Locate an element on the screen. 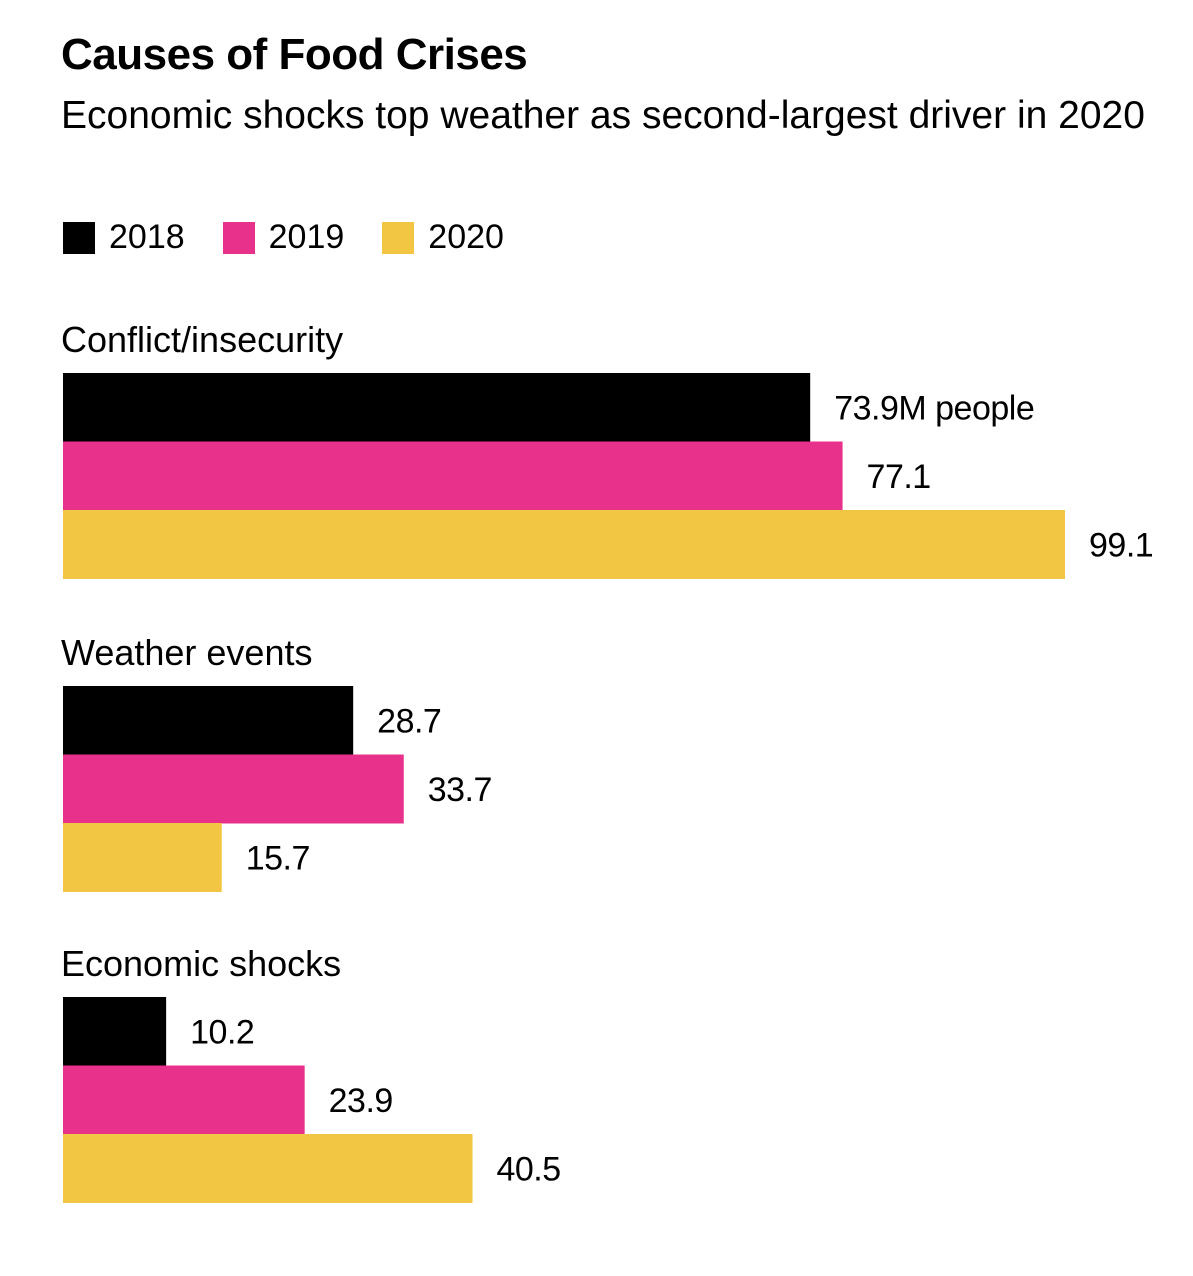 Image resolution: width=1193 pixels, height=1276 pixels. legend-swatch-2018 is located at coordinates (79, 237).